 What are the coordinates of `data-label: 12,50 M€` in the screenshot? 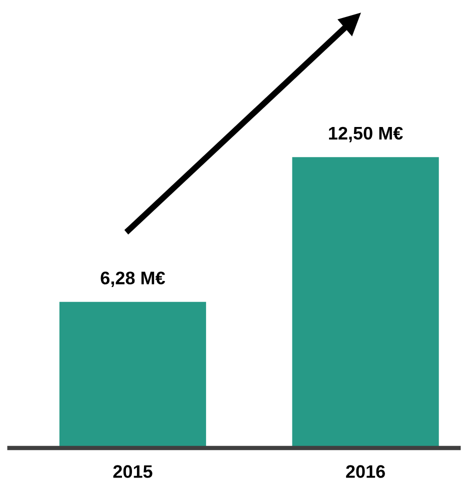 It's located at (366, 134).